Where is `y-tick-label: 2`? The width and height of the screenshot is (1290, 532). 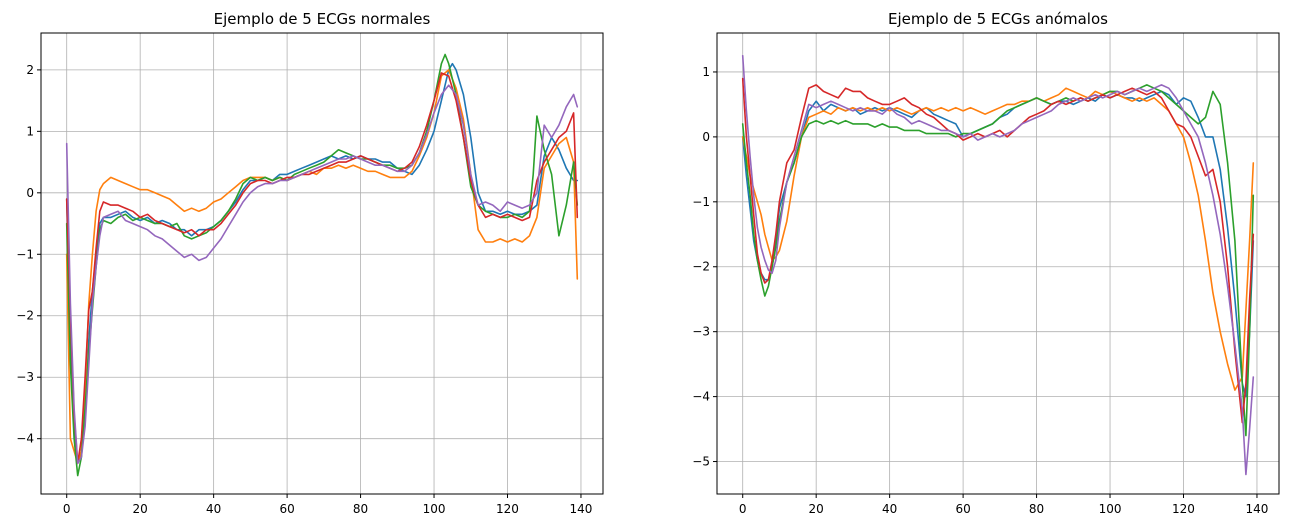
y-tick-label: 2 is located at coordinates (30, 70).